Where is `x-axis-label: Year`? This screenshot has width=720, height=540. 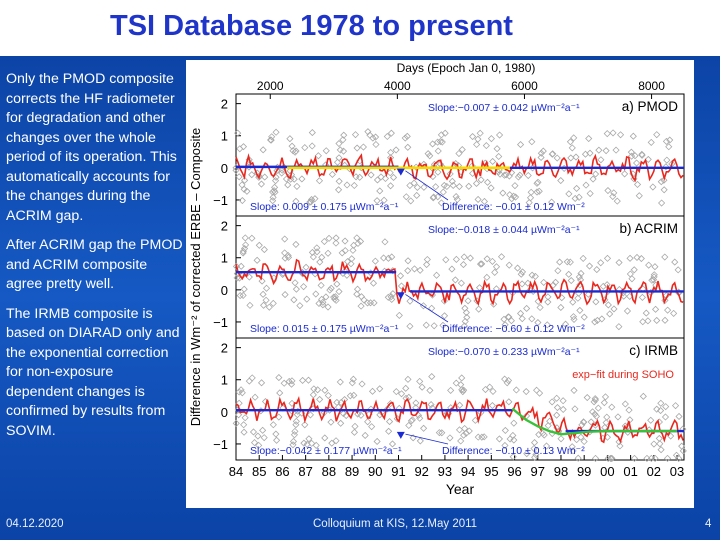 x-axis-label: Year is located at coordinates (460, 489).